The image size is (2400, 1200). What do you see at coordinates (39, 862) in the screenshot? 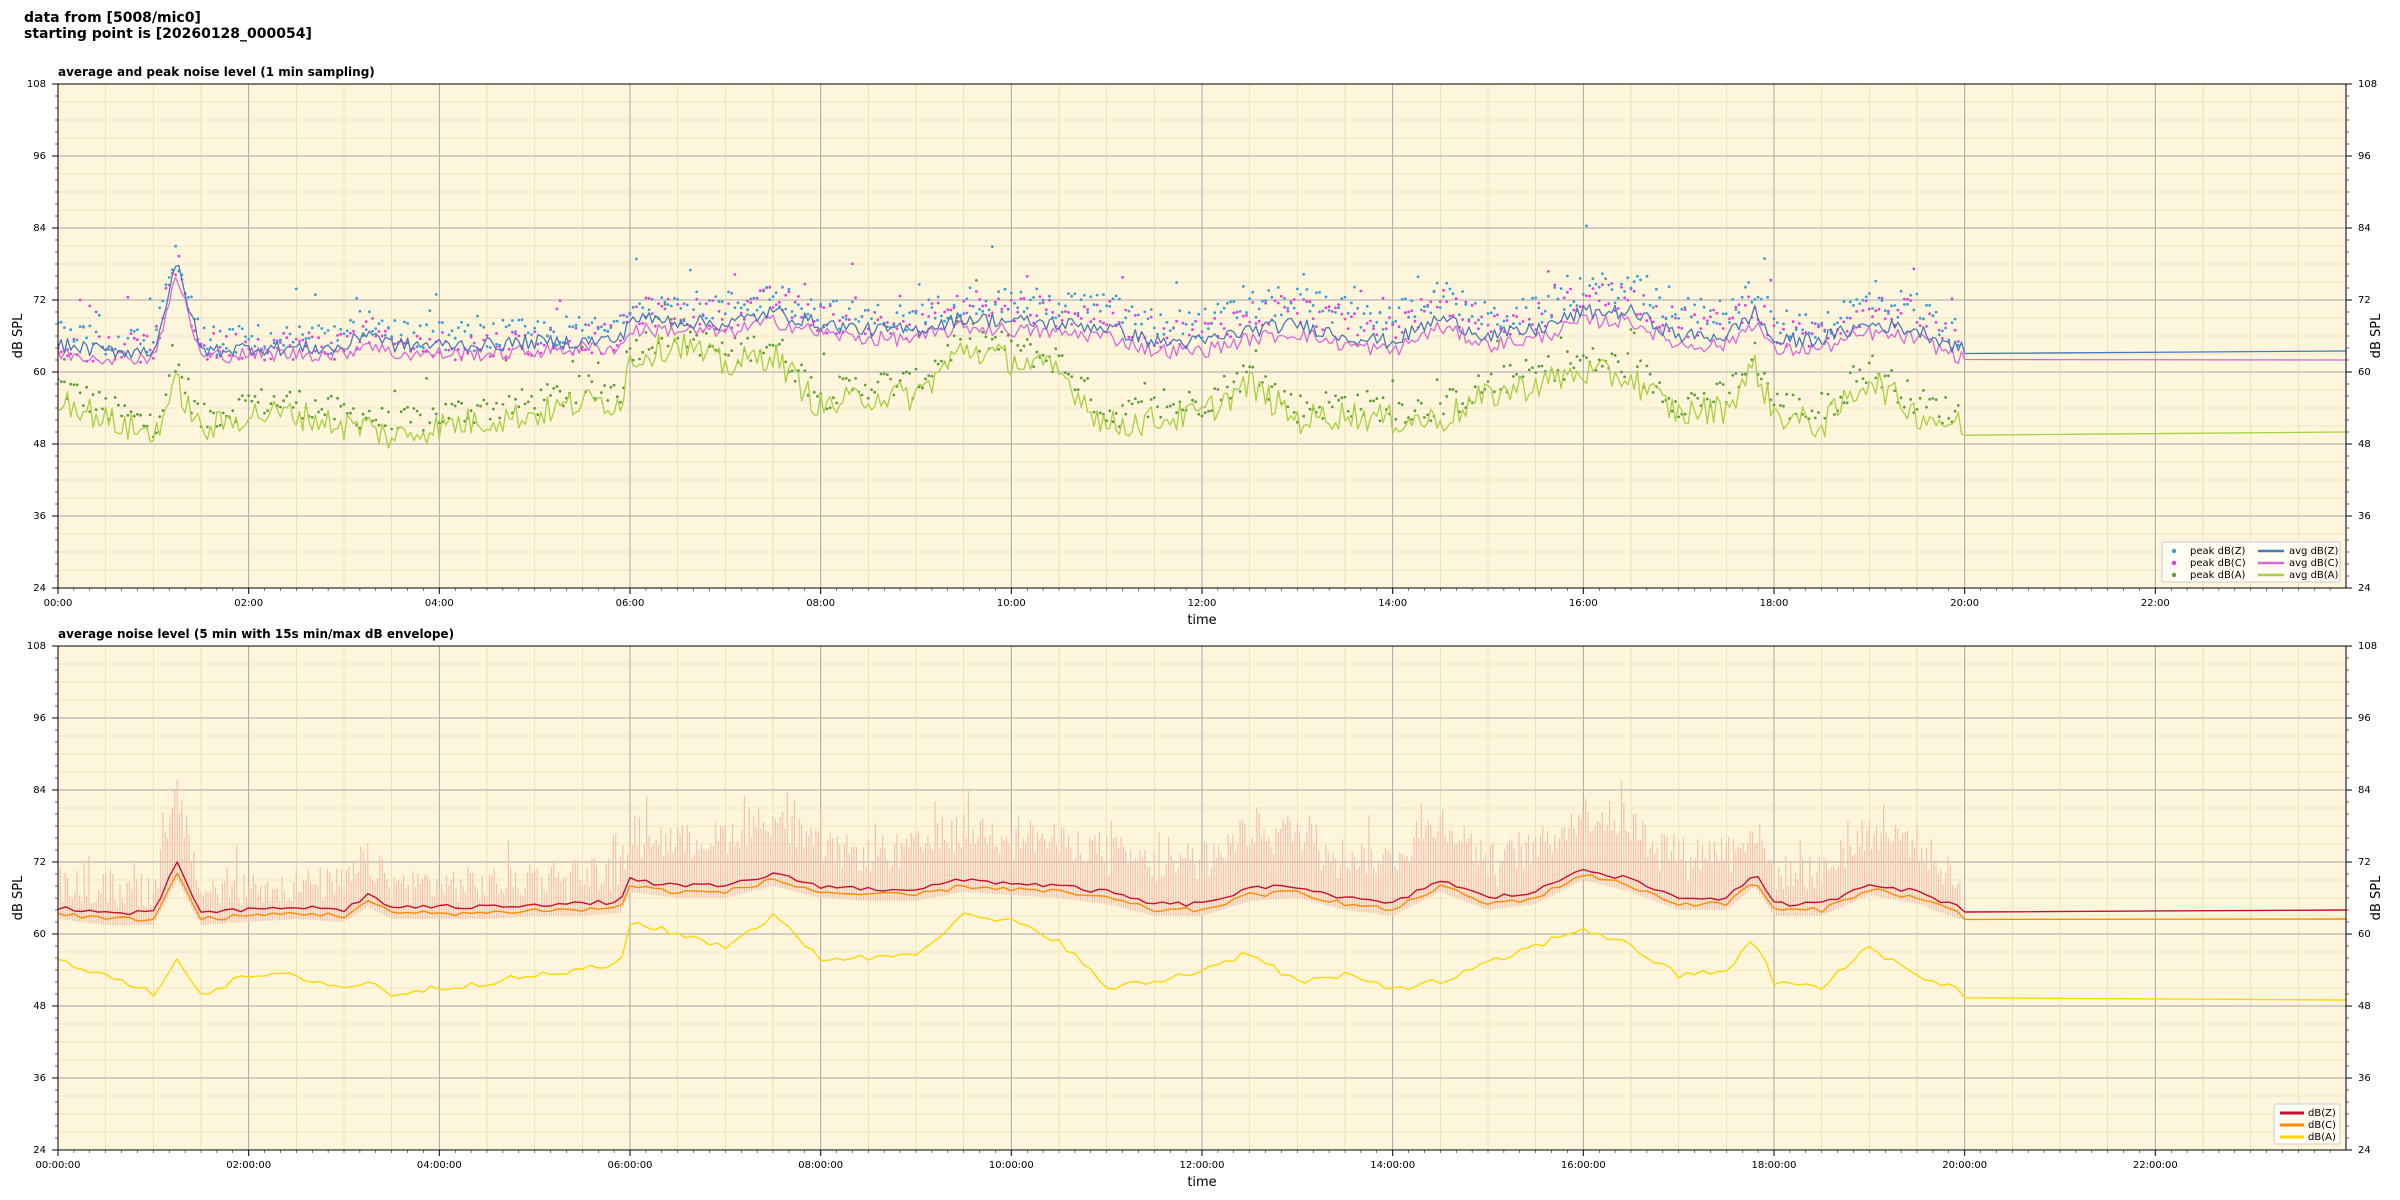
I see `y-tick-label: 72` at bounding box center [39, 862].